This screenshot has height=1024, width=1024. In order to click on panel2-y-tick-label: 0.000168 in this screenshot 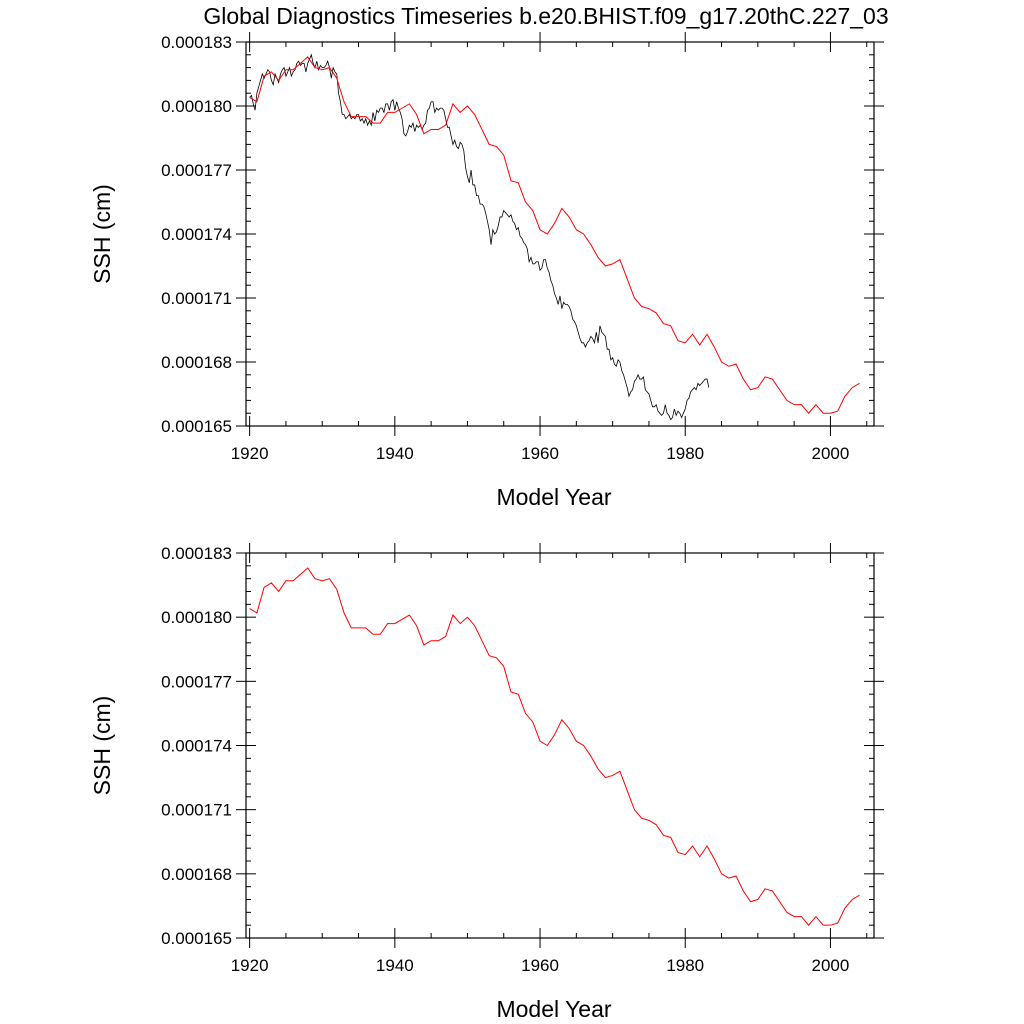, I will do `click(196, 874)`.